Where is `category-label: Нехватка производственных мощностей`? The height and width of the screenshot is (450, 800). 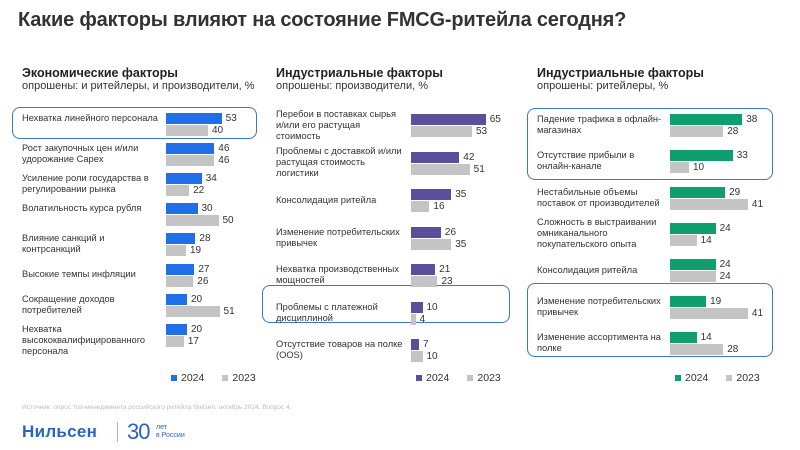 category-label: Нехватка производственных мощностей is located at coordinates (337, 274).